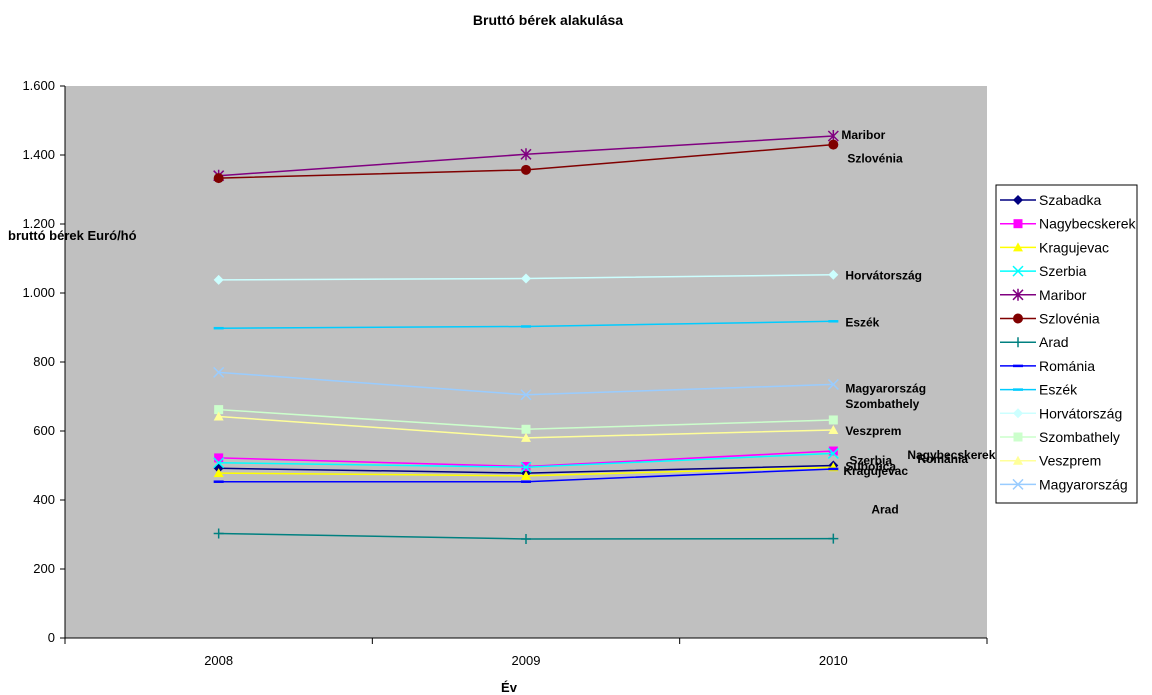  I want to click on legend-item: Horvátország, so click(1061, 413).